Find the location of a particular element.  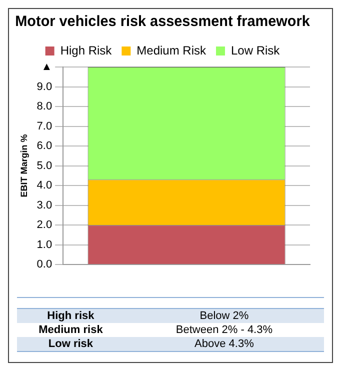

y-axis-title: EBIT Margin % is located at coordinates (23, 166).